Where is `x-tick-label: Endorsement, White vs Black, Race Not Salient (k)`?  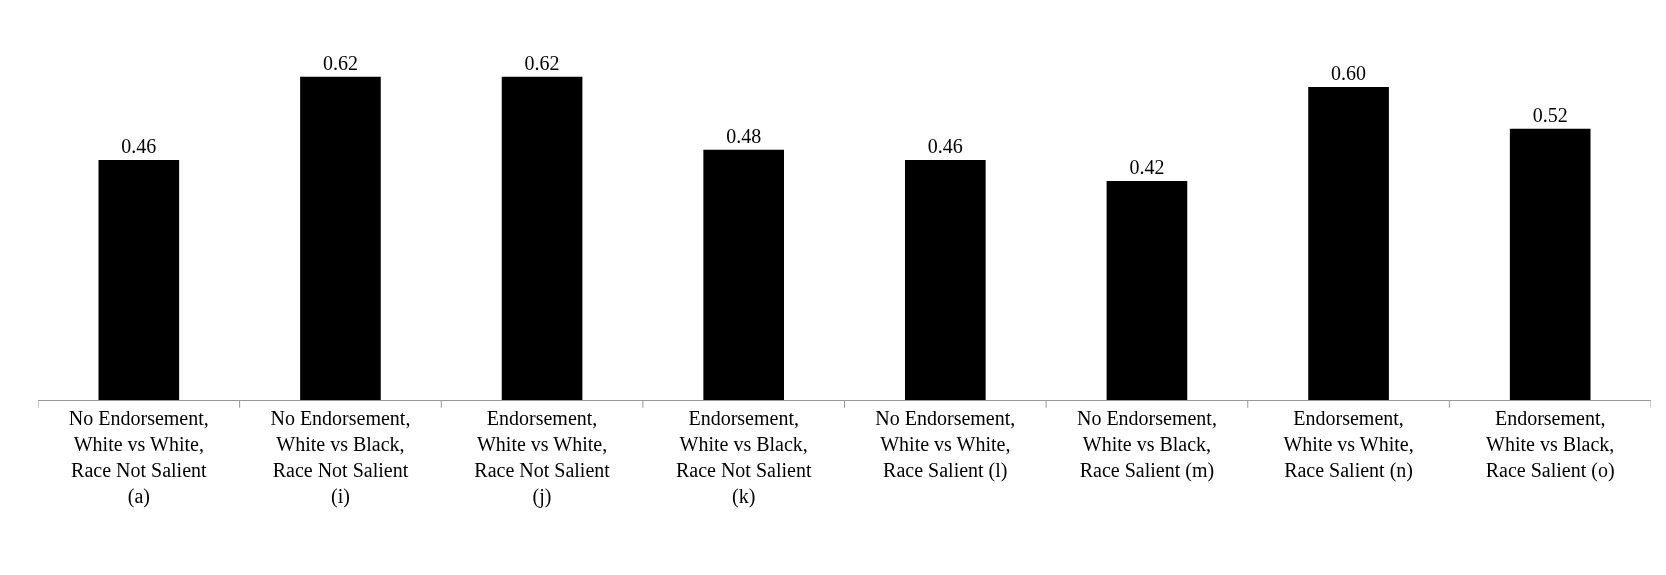
x-tick-label: Endorsement, White vs Black, Race Not Salient (k) is located at coordinates (743, 457).